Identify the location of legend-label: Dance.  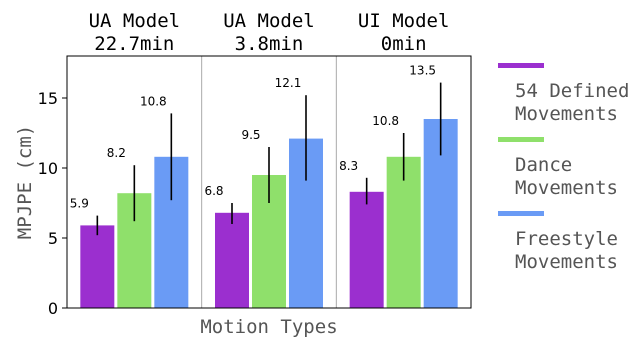
(543, 165).